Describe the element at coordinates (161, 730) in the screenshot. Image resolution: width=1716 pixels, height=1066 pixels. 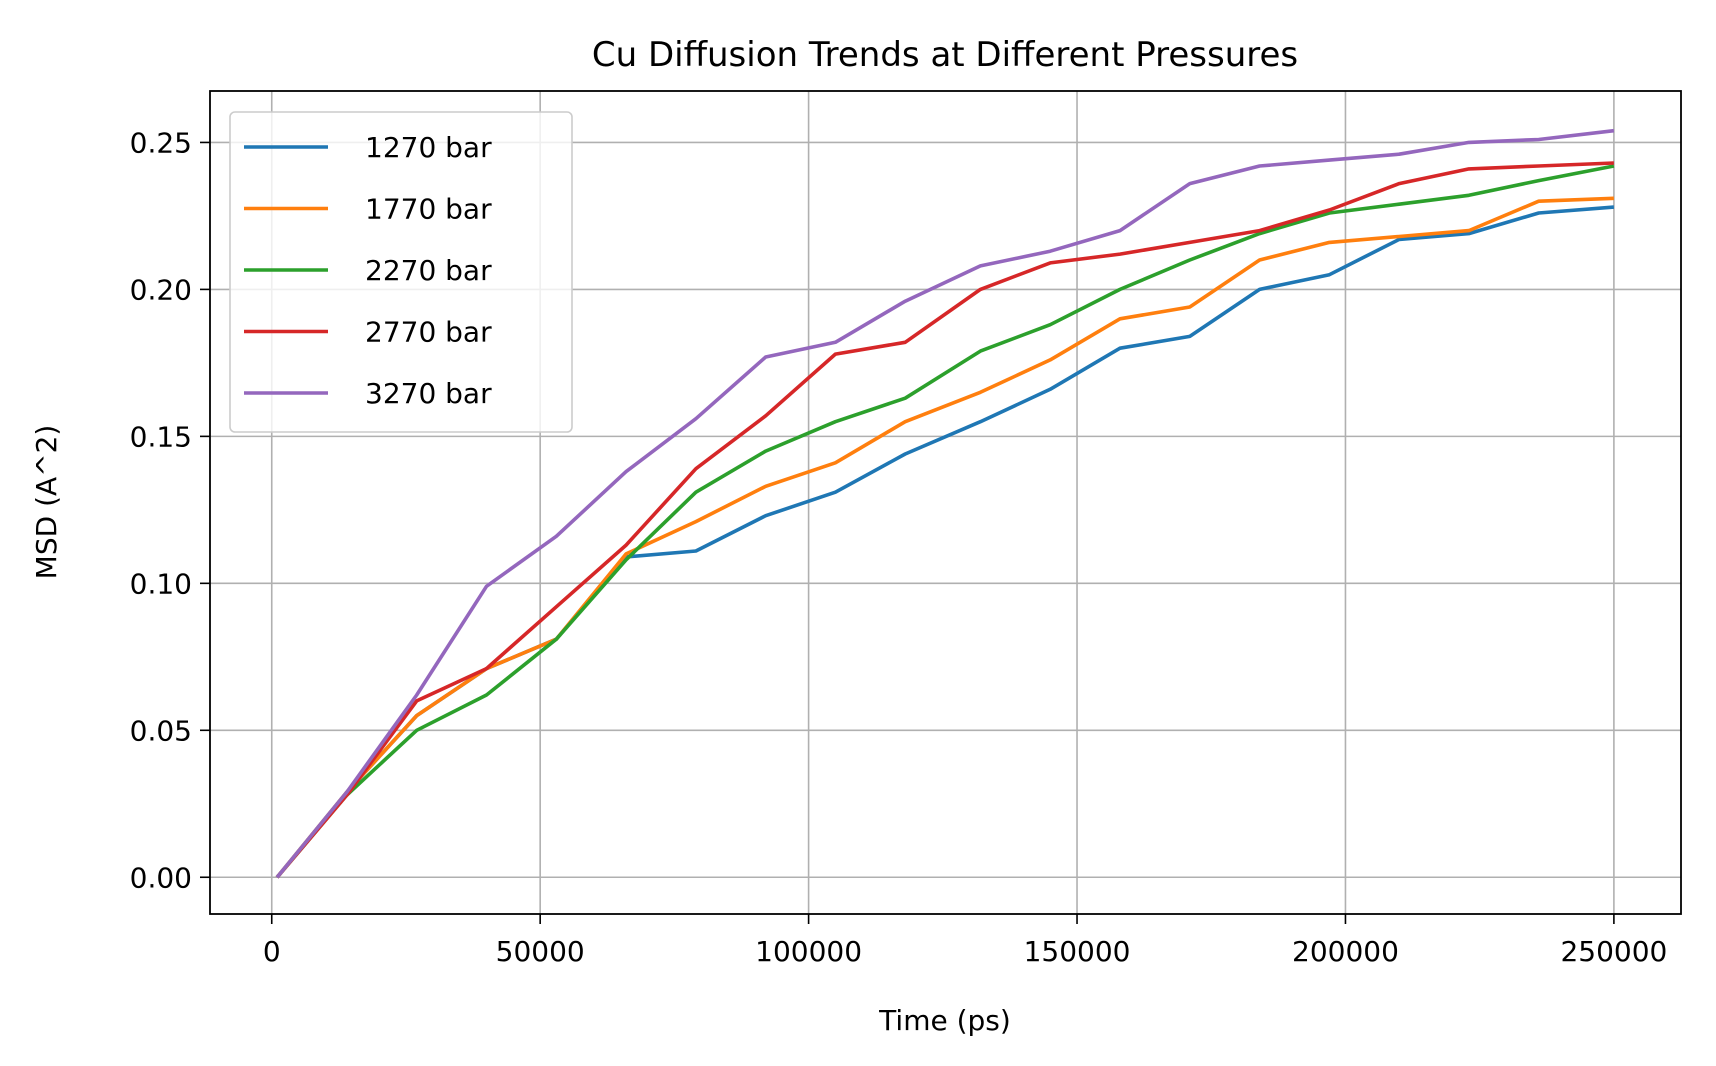
I see `y-tick-label: 0.05` at that location.